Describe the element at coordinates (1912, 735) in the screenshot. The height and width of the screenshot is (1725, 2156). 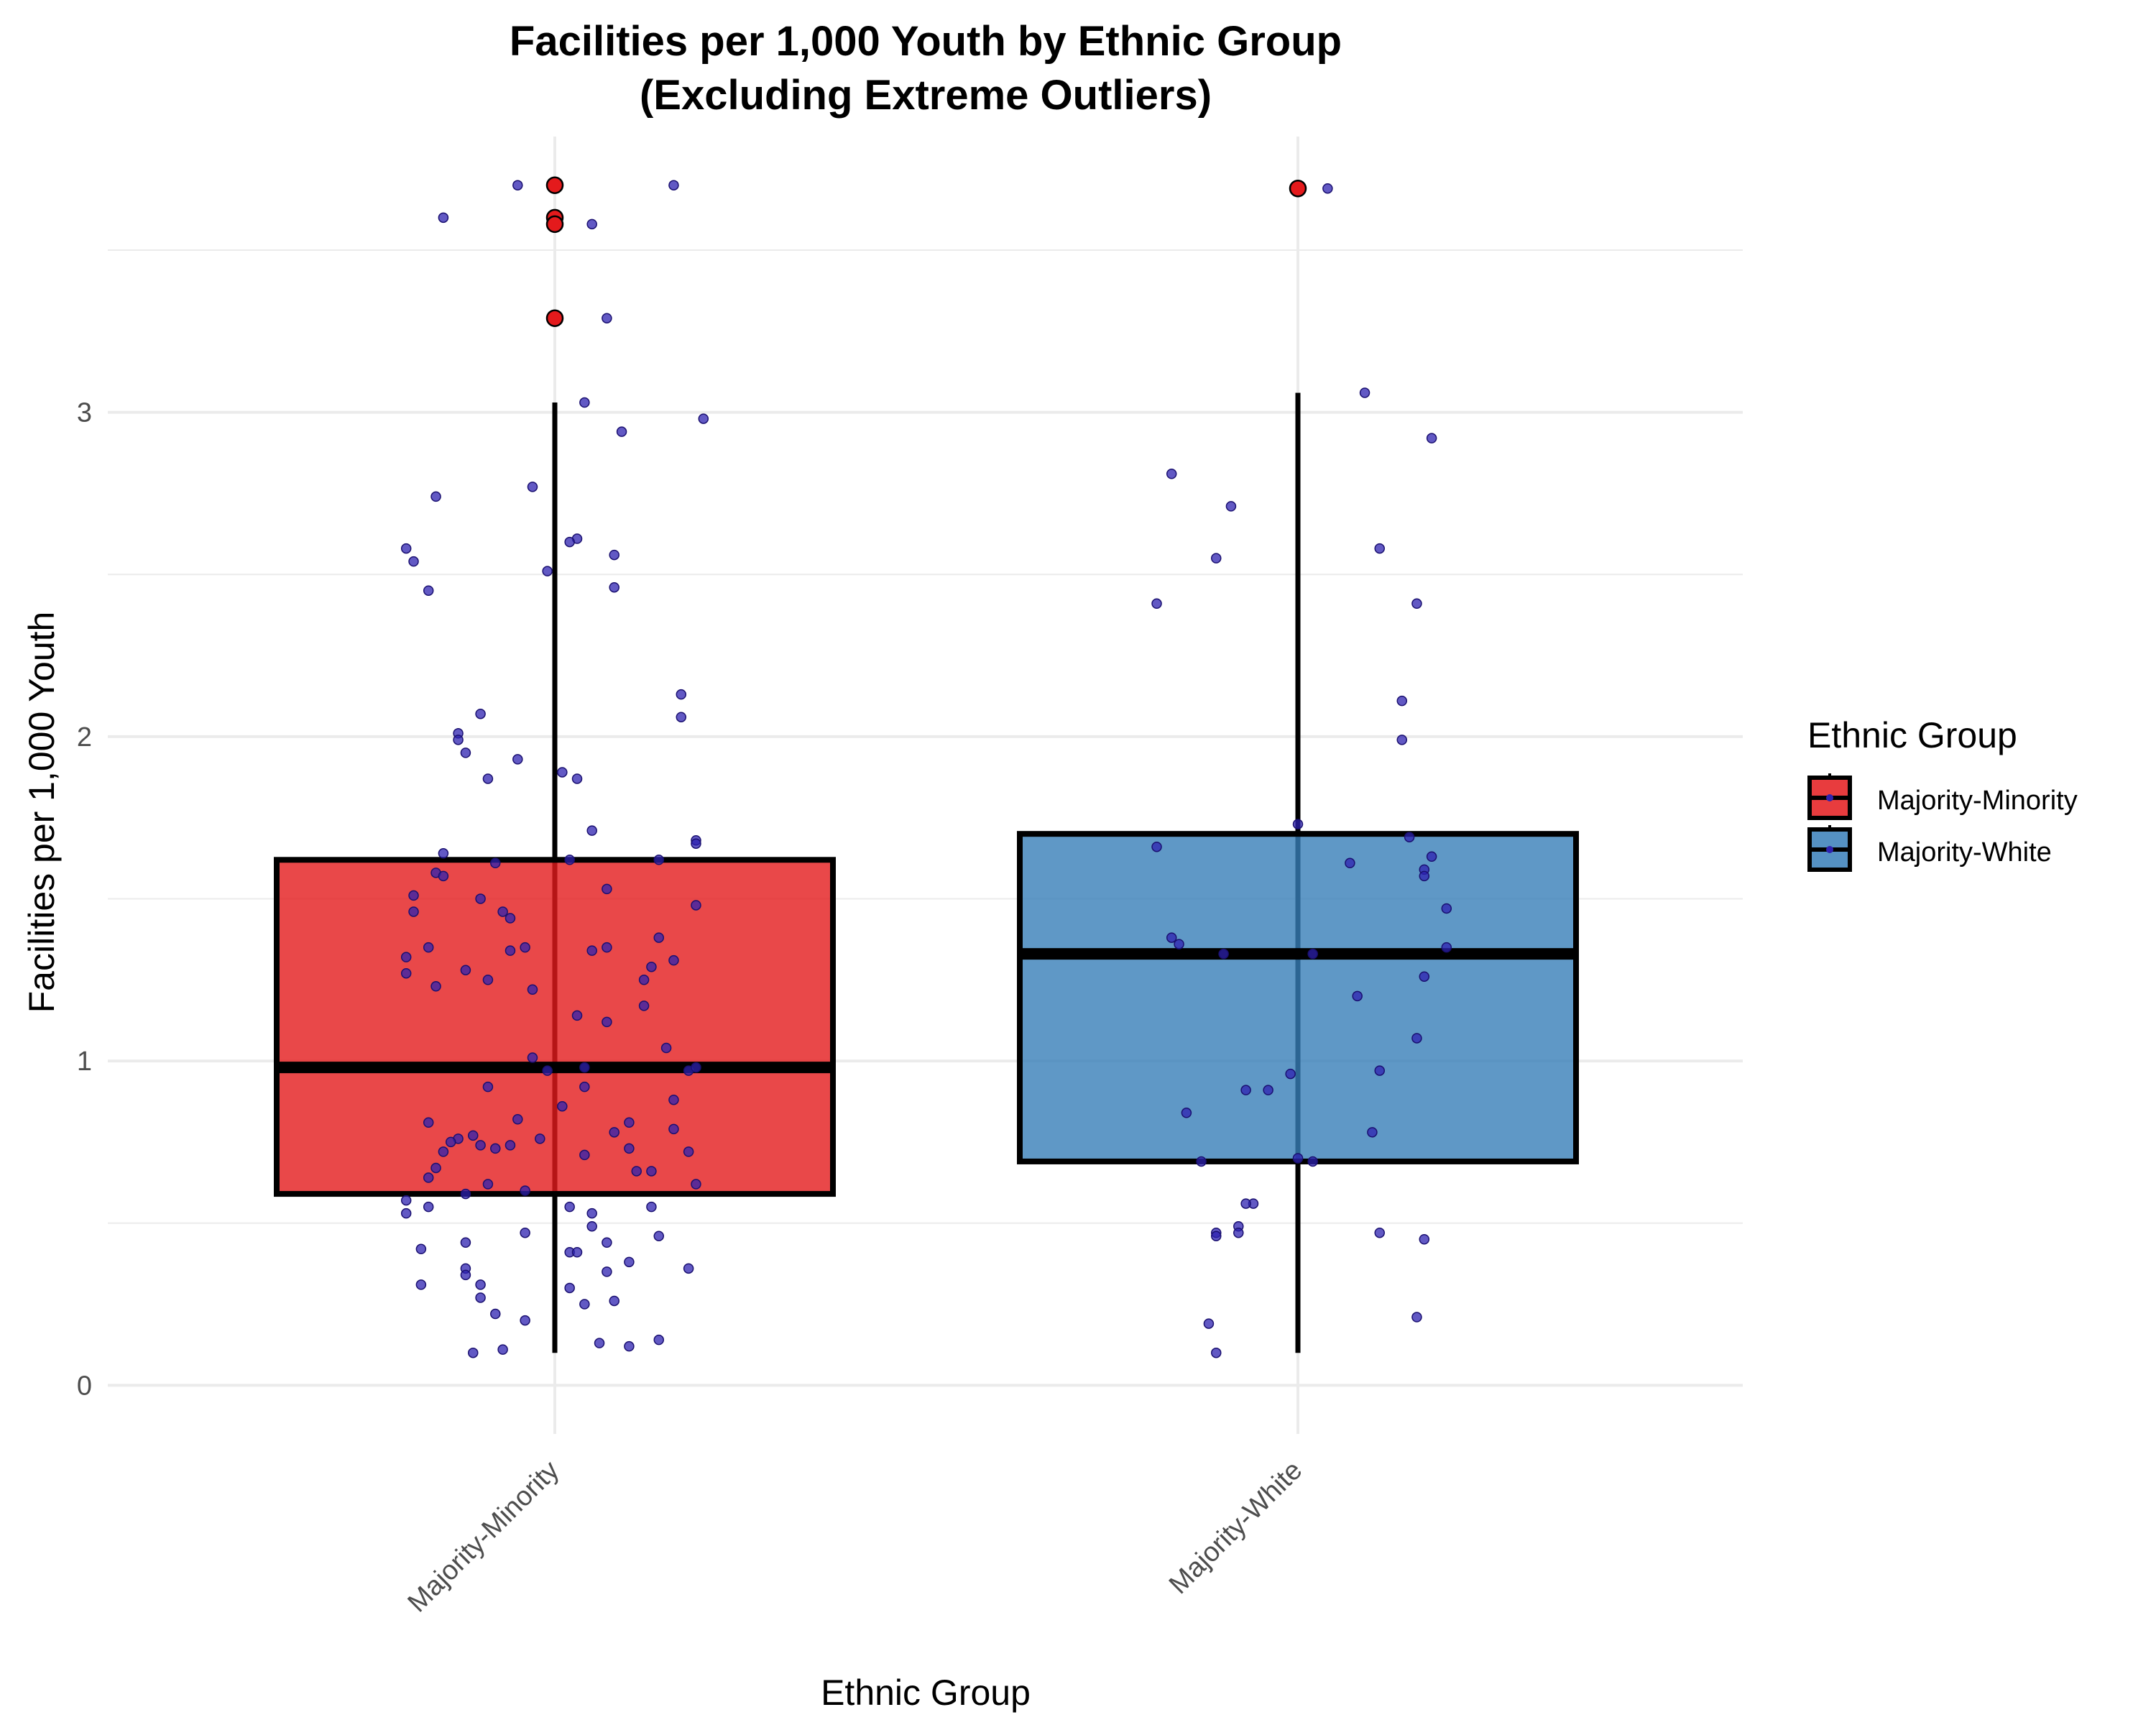
I see `legend-title: Ethnic Group` at that location.